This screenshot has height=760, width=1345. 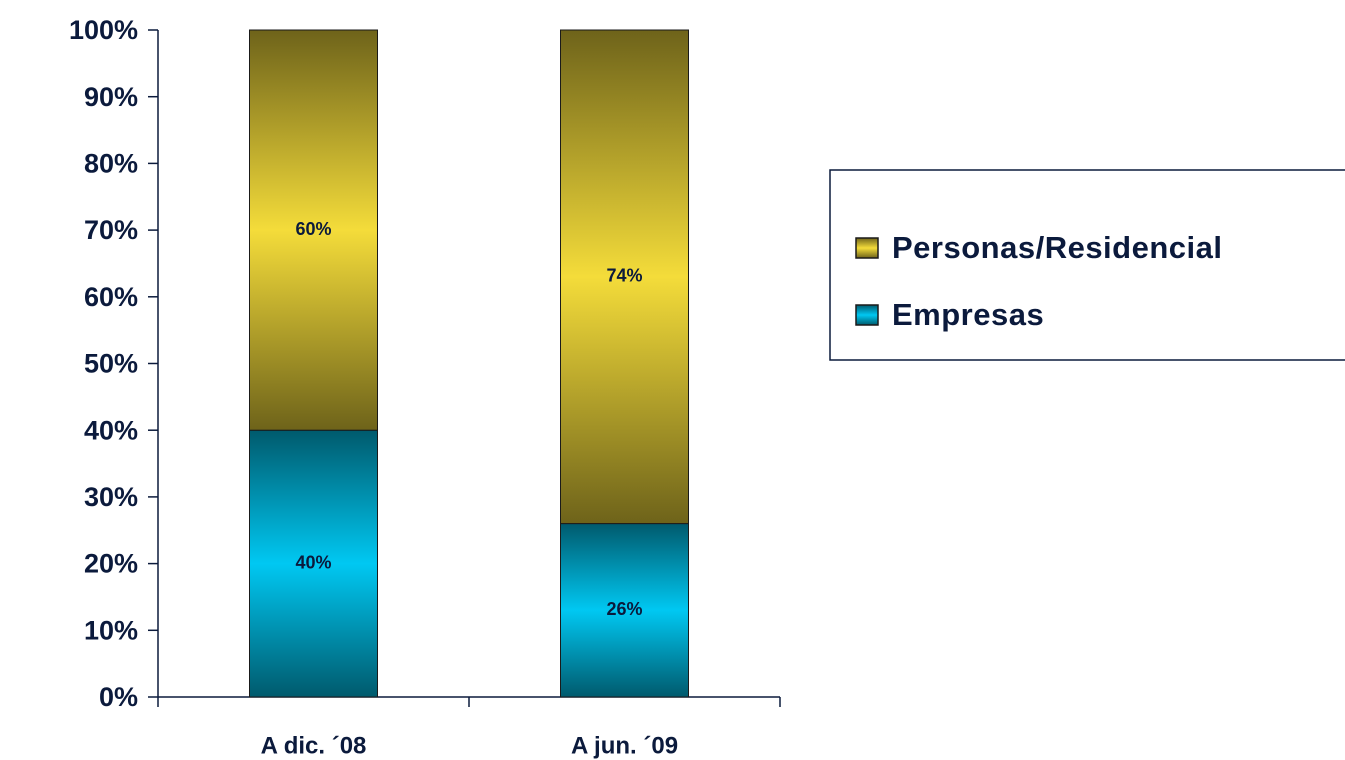 What do you see at coordinates (624, 745) in the screenshot?
I see `x-tick-label: A jun. ´09` at bounding box center [624, 745].